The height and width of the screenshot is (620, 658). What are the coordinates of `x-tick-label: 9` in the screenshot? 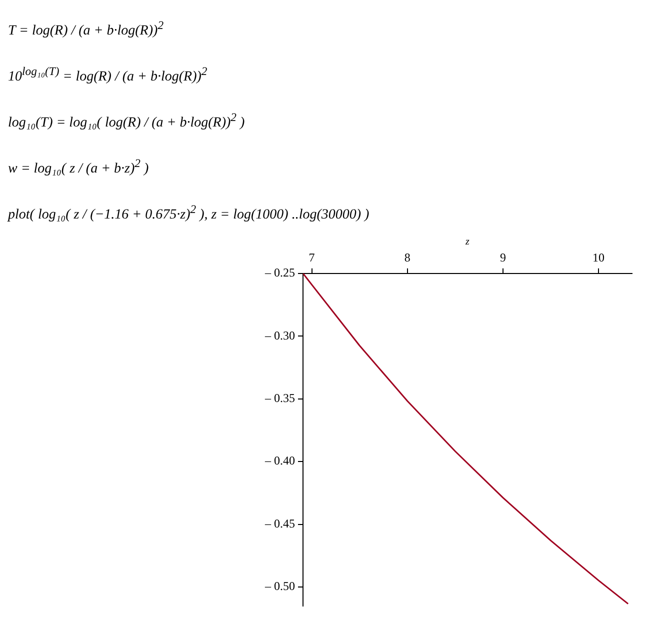 It's located at (503, 257).